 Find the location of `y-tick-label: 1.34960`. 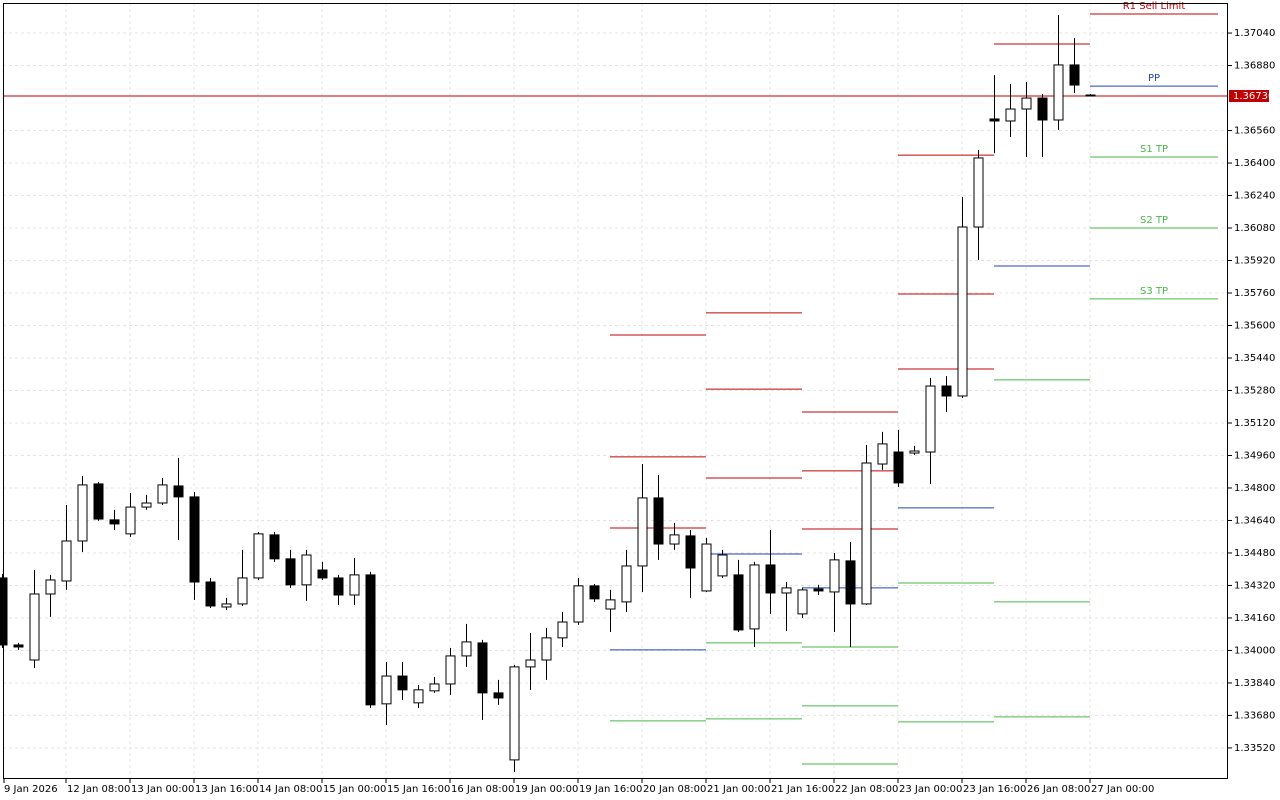

y-tick-label: 1.34960 is located at coordinates (1254, 455).